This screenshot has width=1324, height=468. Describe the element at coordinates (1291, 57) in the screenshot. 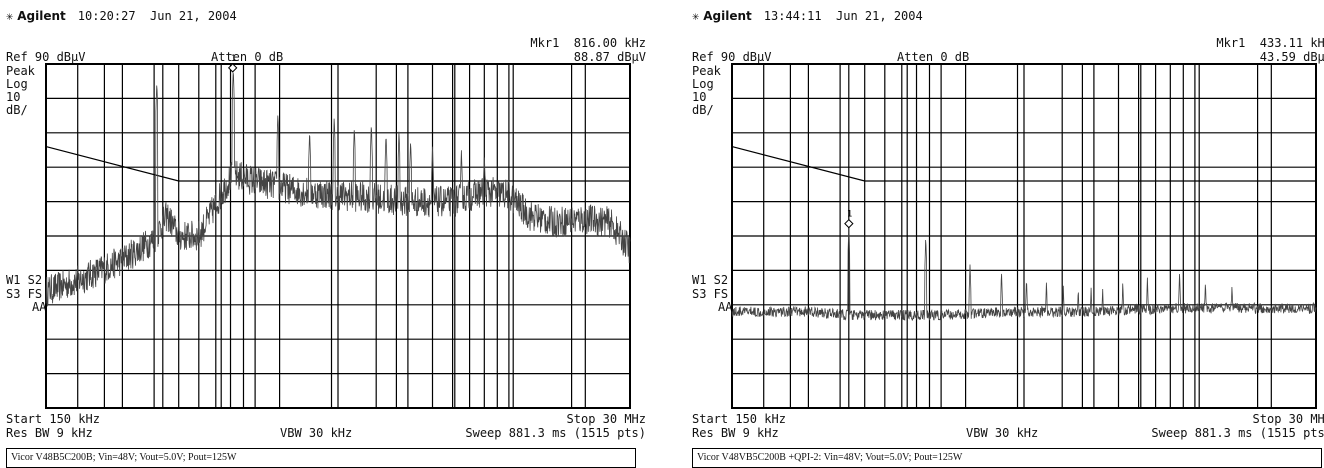

I see `marker-amplitude: 43.59 dBµV` at that location.